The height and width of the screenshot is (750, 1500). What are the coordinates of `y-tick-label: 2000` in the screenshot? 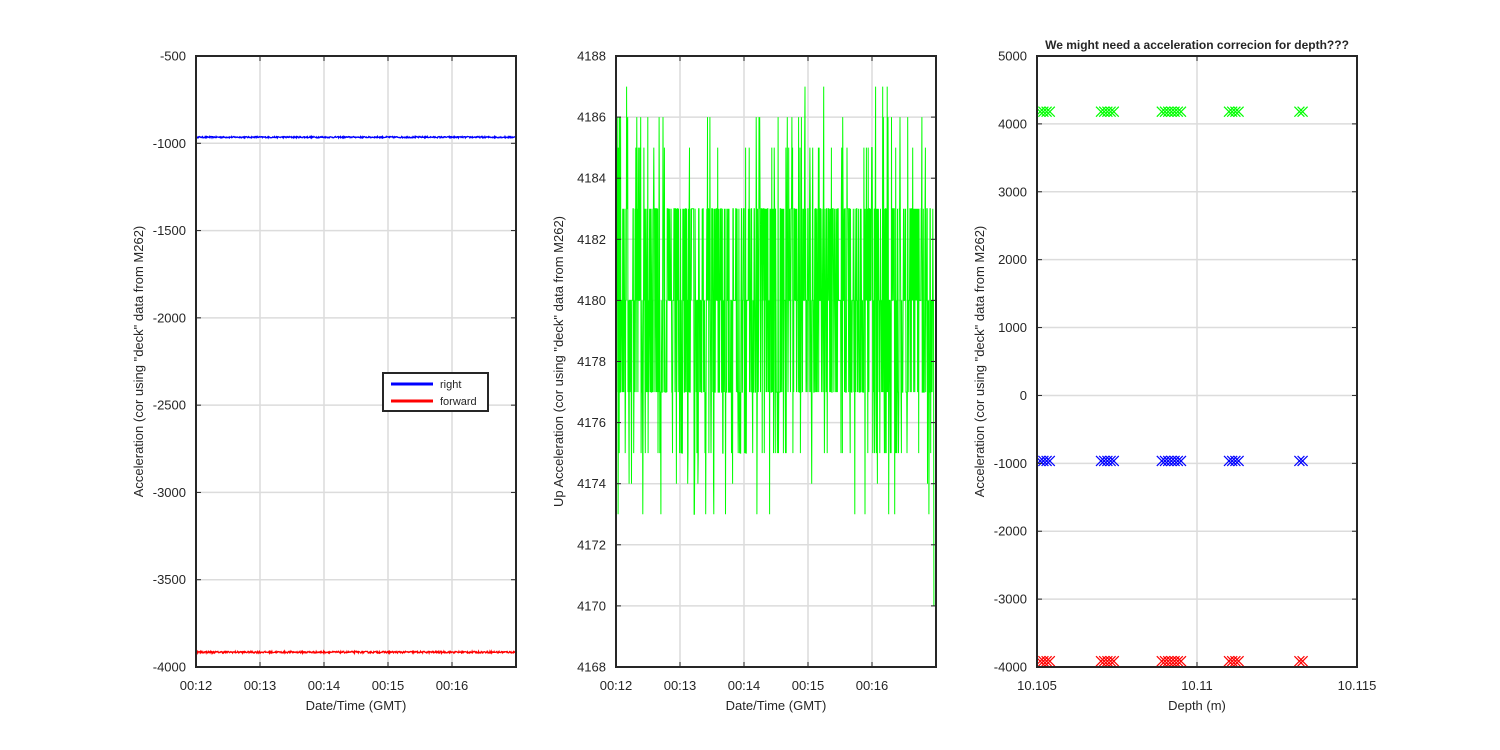 It's located at (1012, 259).